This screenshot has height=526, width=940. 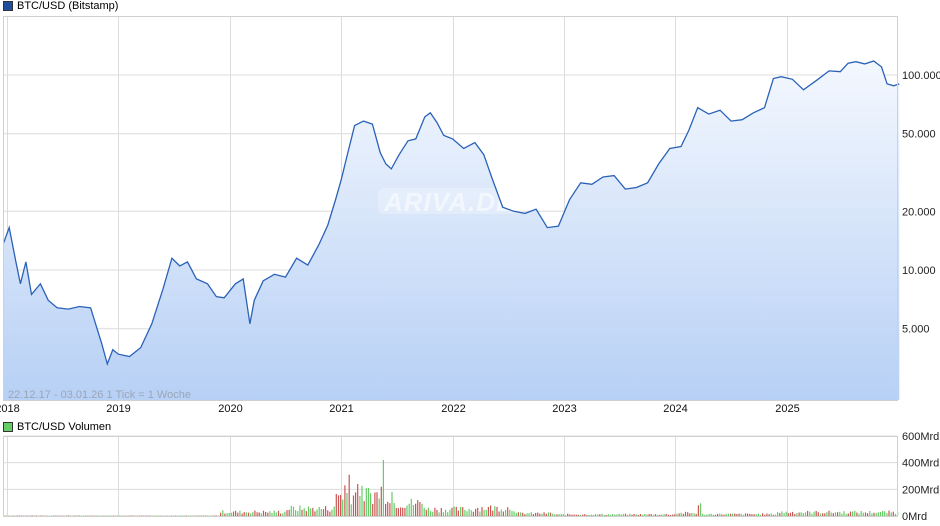 I want to click on volume-frame, so click(x=450, y=476).